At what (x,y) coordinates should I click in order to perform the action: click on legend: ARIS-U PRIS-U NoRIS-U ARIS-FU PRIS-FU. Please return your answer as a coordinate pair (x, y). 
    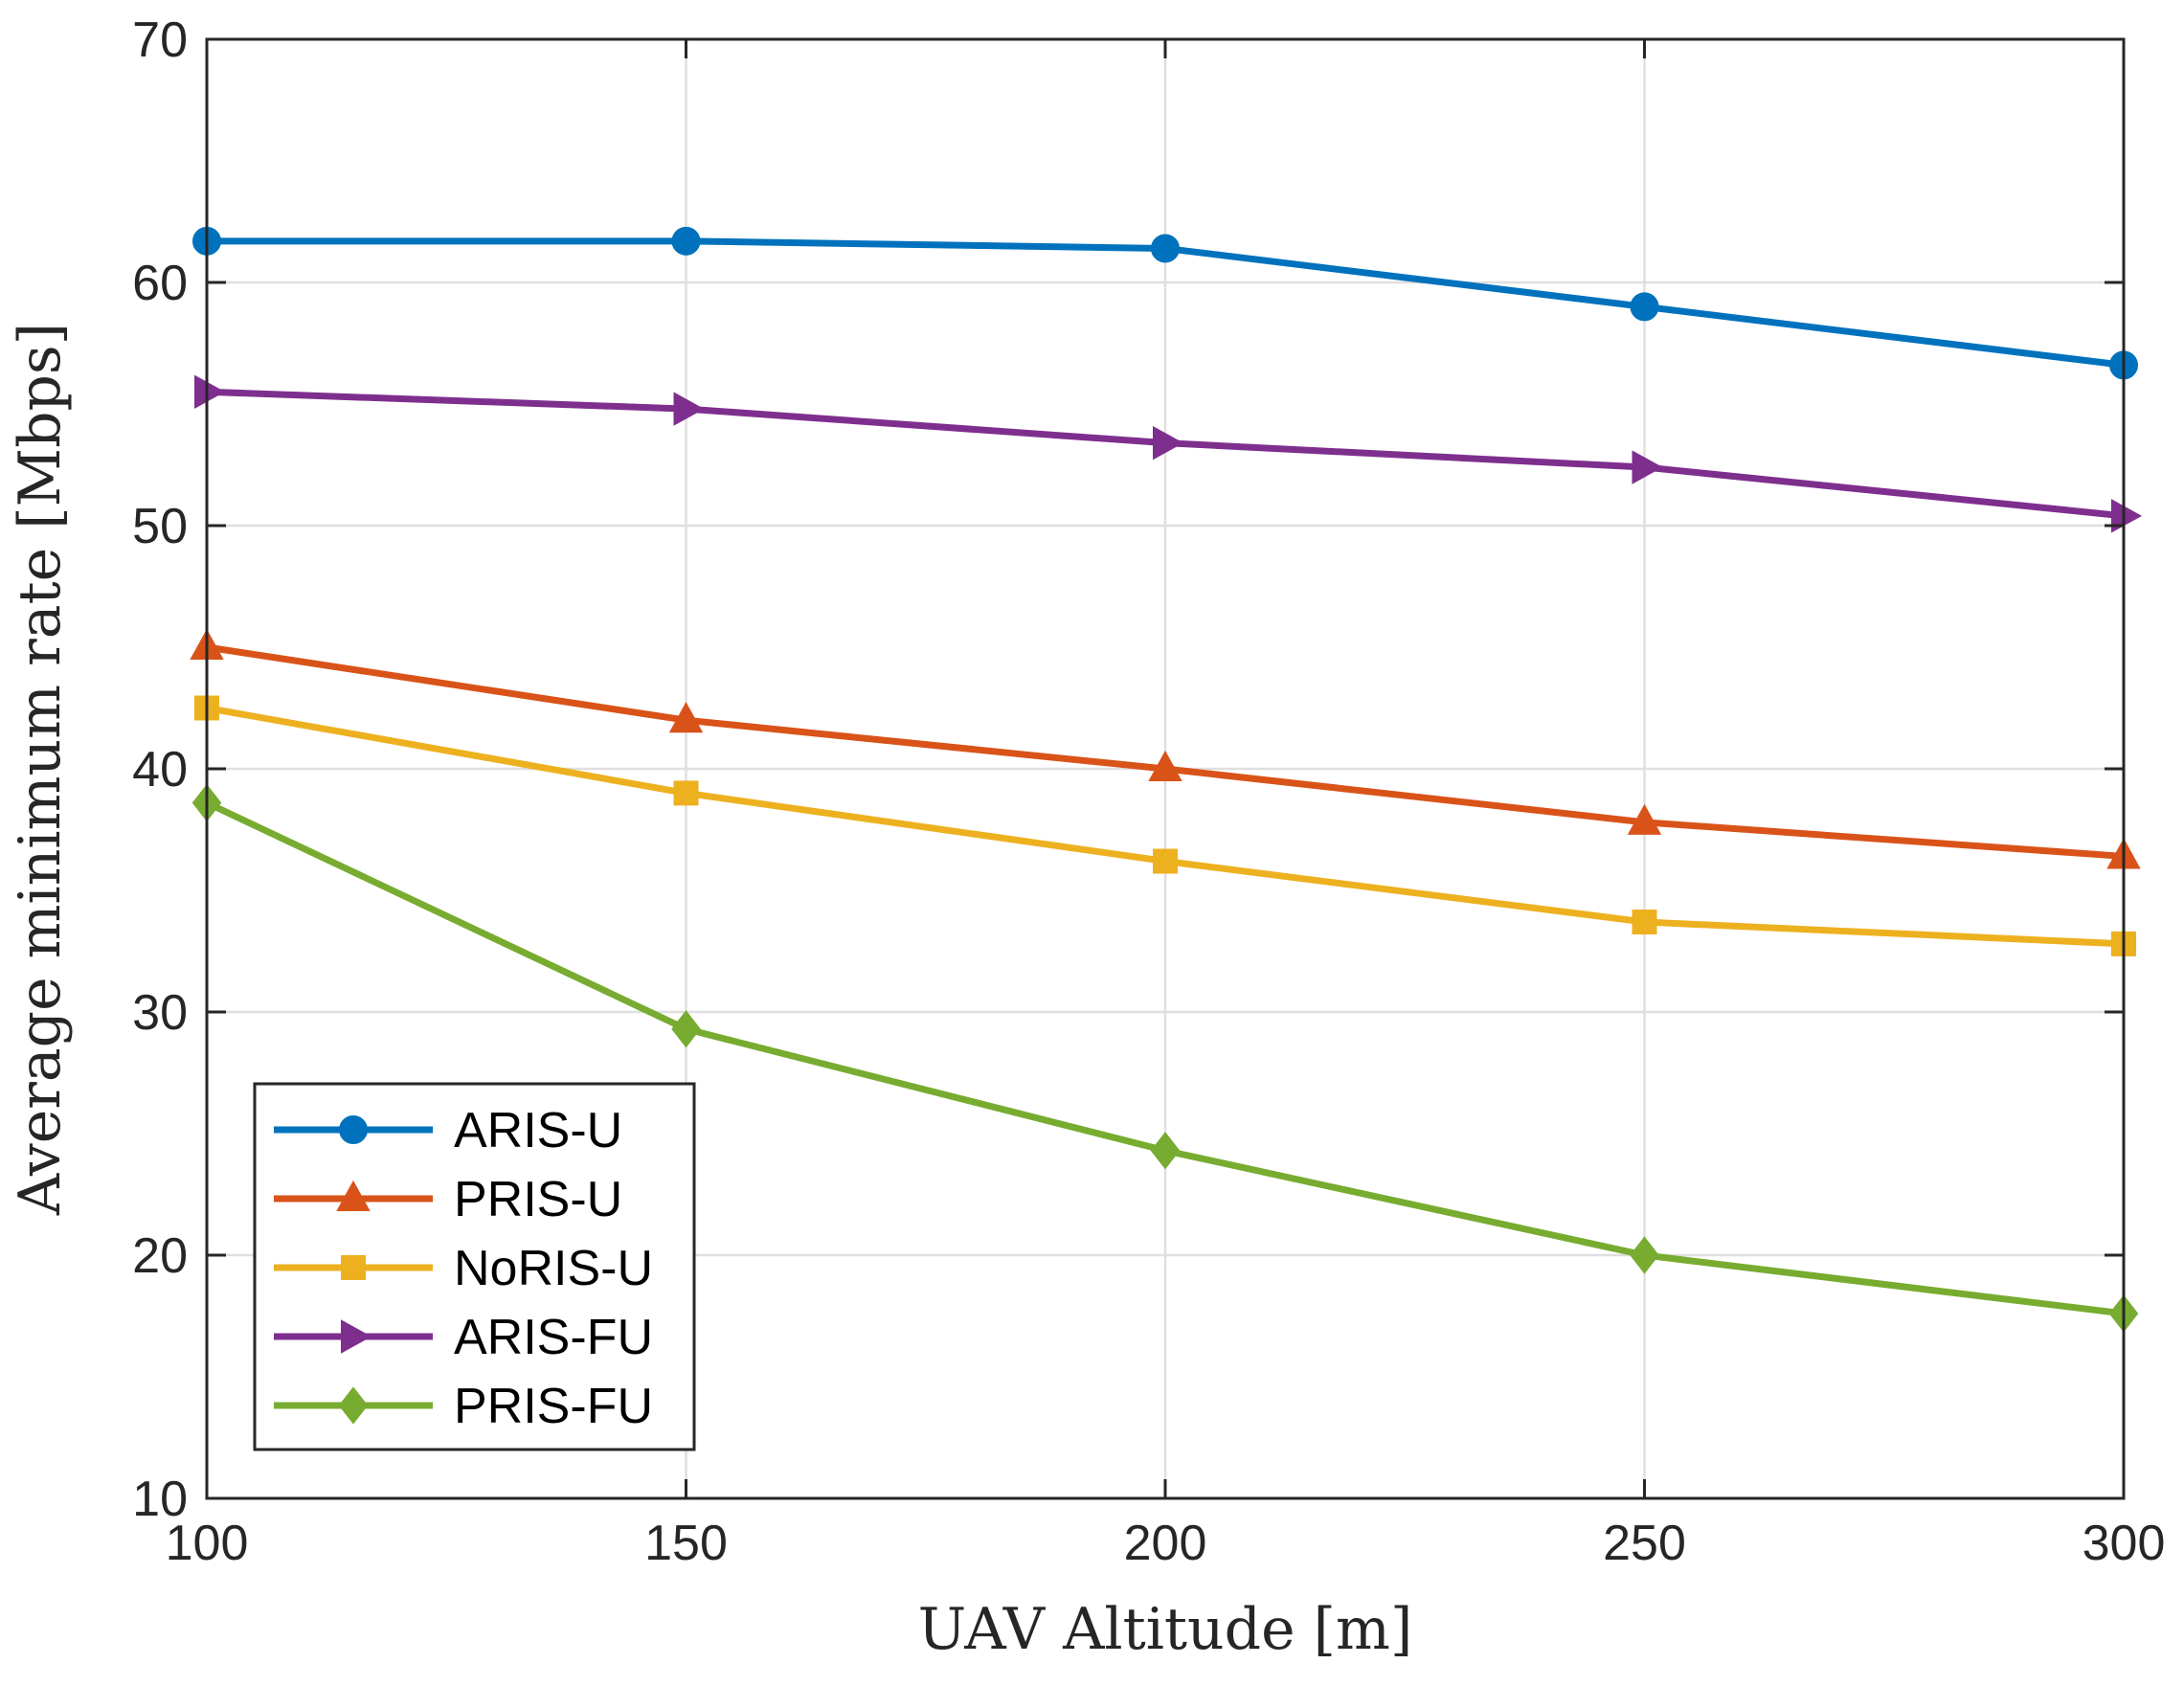
    Looking at the image, I should click on (475, 1266).